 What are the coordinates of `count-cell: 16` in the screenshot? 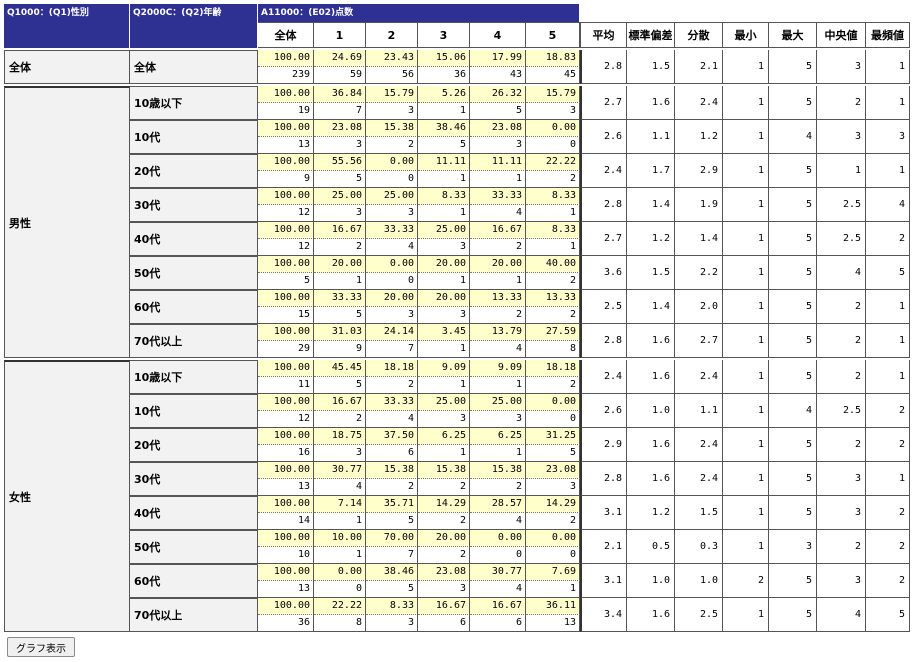 It's located at (286, 453).